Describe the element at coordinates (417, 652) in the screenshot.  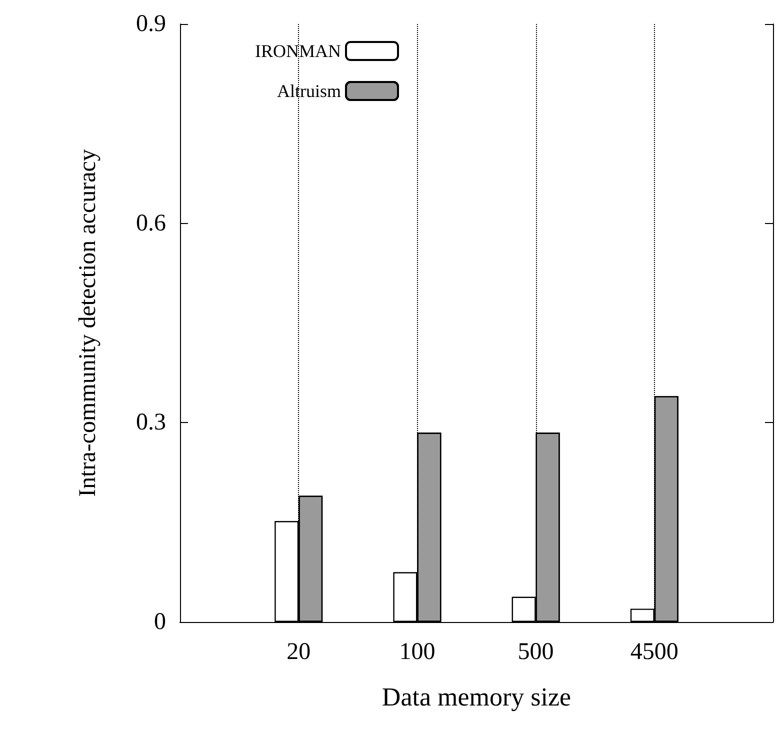
I see `x-tick-label: 100` at that location.